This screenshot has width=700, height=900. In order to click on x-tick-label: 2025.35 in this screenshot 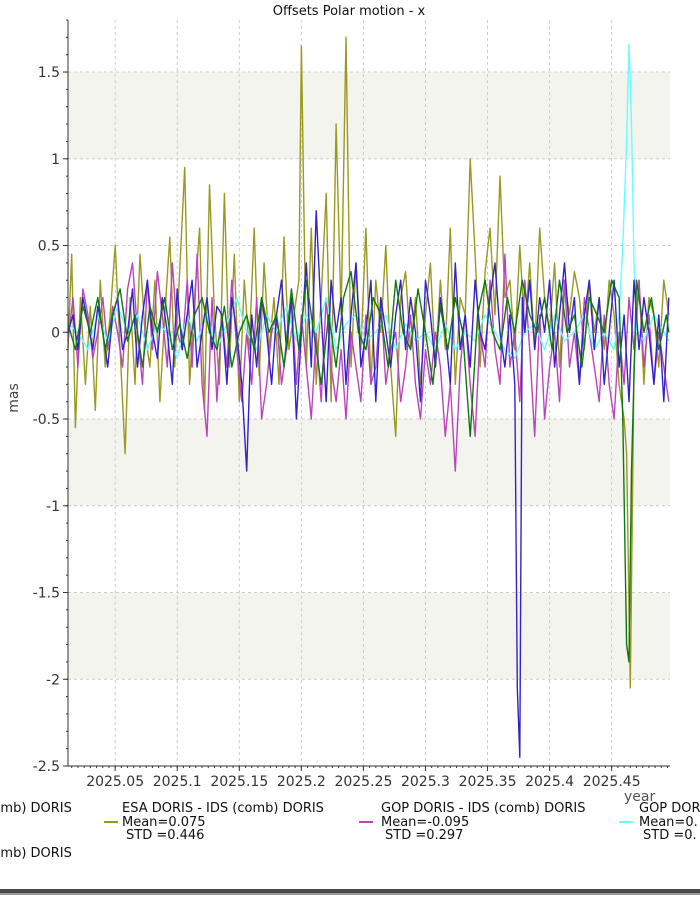, I will do `click(488, 782)`.